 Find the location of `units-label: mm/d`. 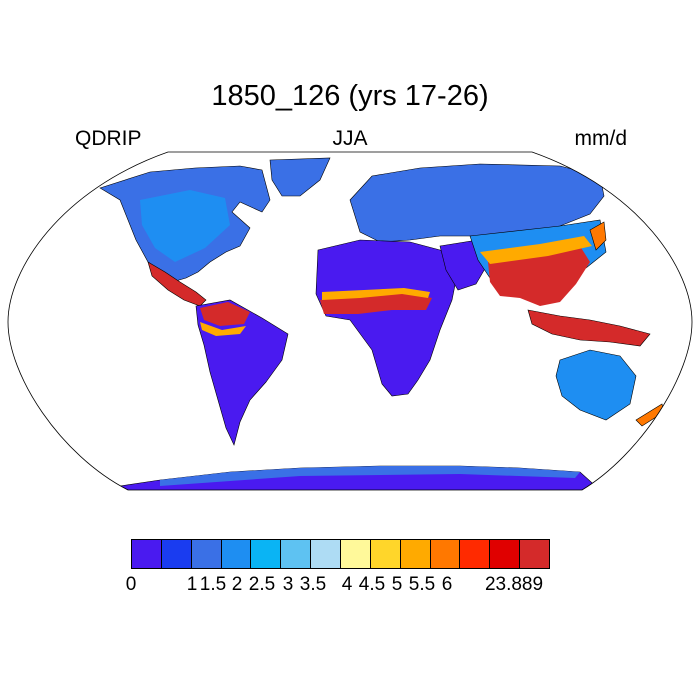

units-label: mm/d is located at coordinates (601, 138).